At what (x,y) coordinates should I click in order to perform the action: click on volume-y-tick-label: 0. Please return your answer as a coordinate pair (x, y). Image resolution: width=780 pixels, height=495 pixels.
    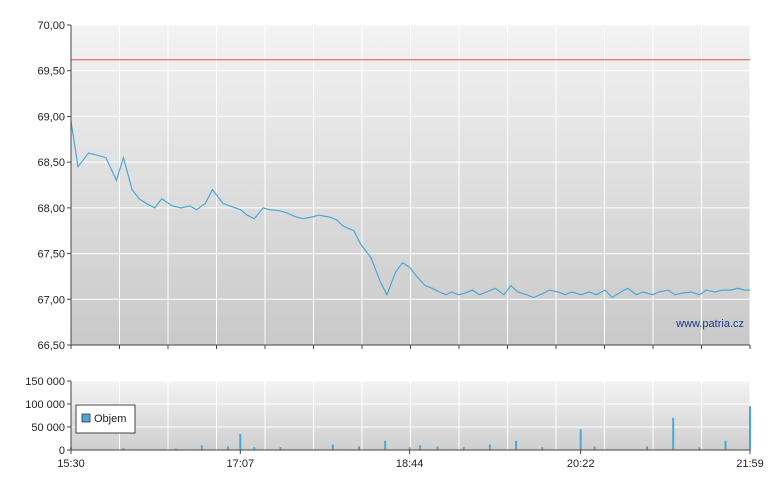
    Looking at the image, I should click on (62, 451).